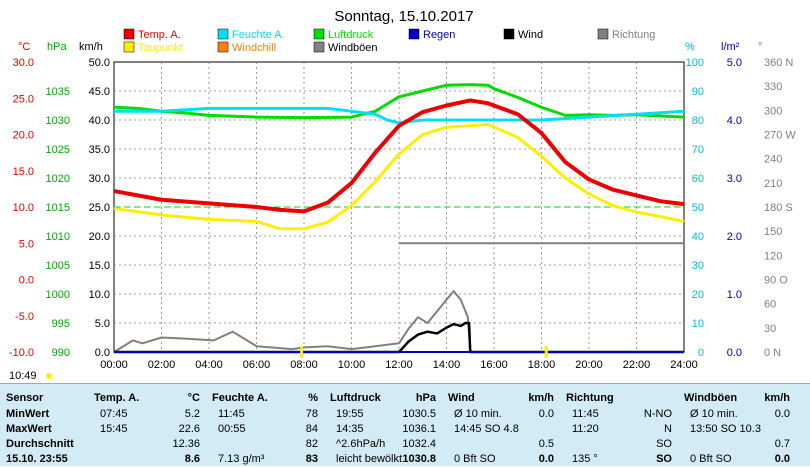  I want to click on tick-kmh: 40.0, so click(99, 121).